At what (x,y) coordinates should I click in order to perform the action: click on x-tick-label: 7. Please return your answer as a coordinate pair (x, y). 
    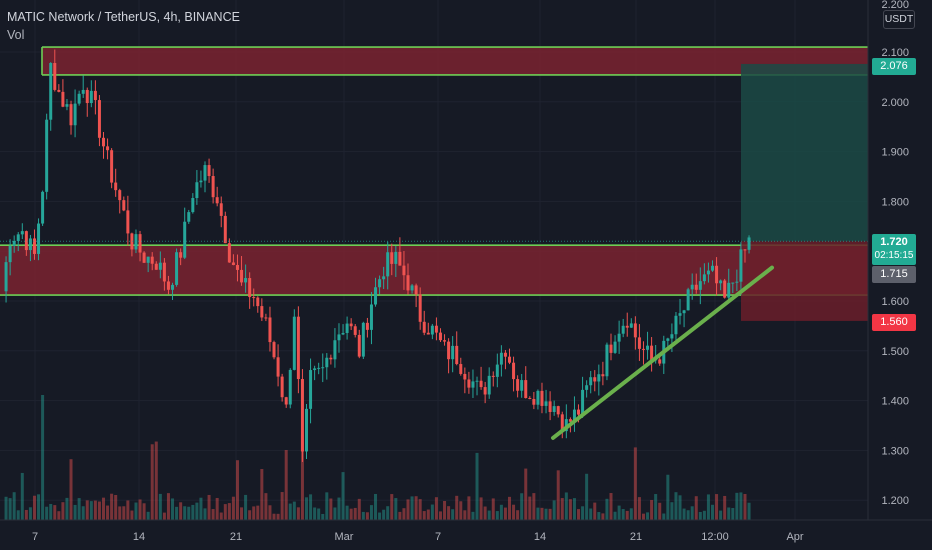
    Looking at the image, I should click on (438, 537).